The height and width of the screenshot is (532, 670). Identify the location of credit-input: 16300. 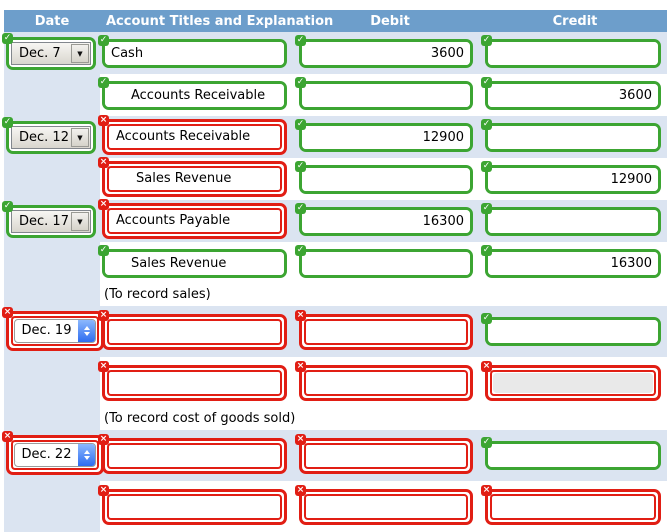
(573, 263).